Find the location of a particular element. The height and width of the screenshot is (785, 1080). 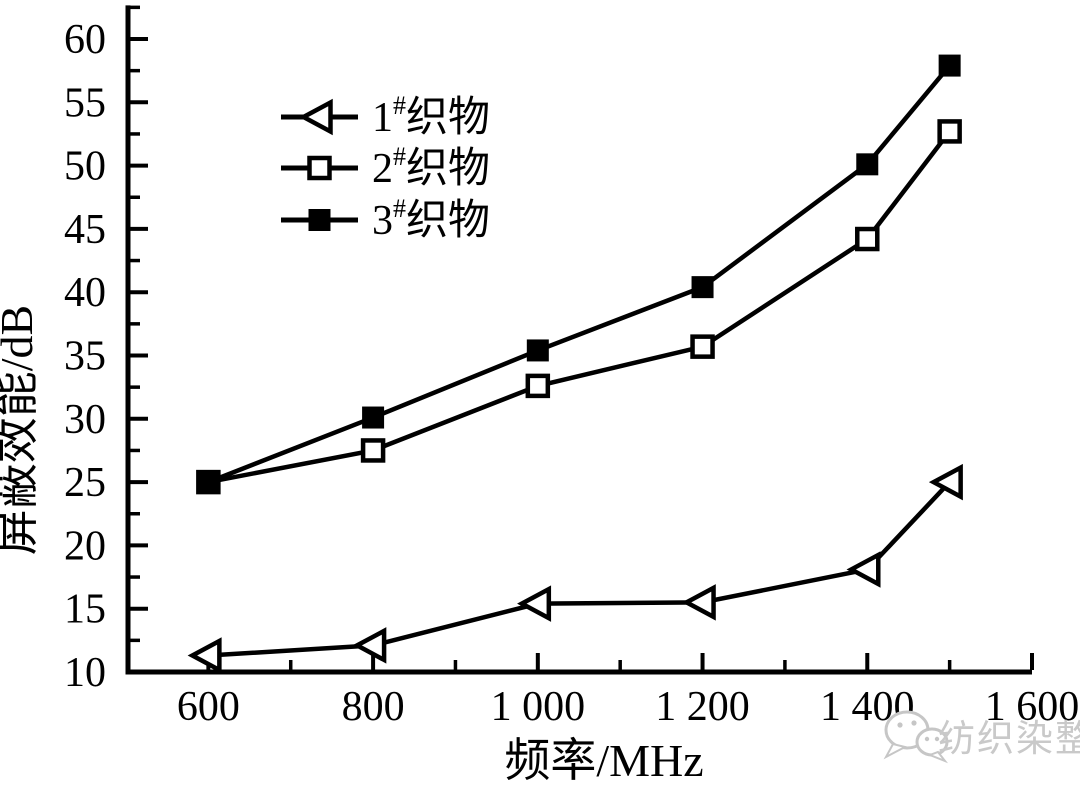

x-tick-label: 1 200 is located at coordinates (702, 707).